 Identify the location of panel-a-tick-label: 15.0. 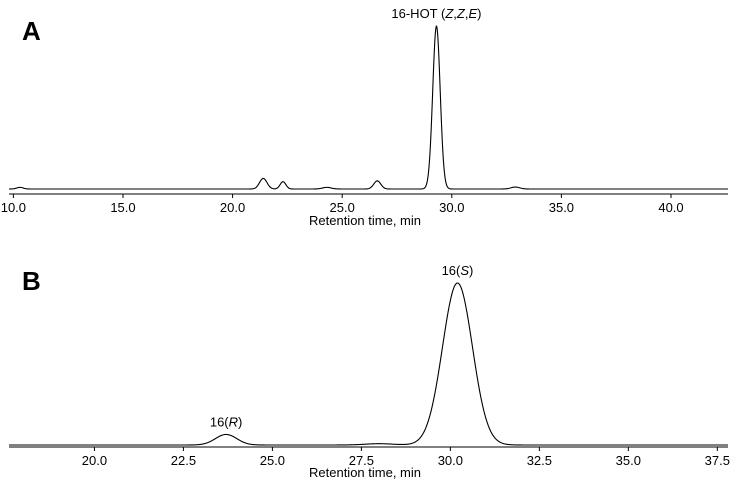
(122, 207).